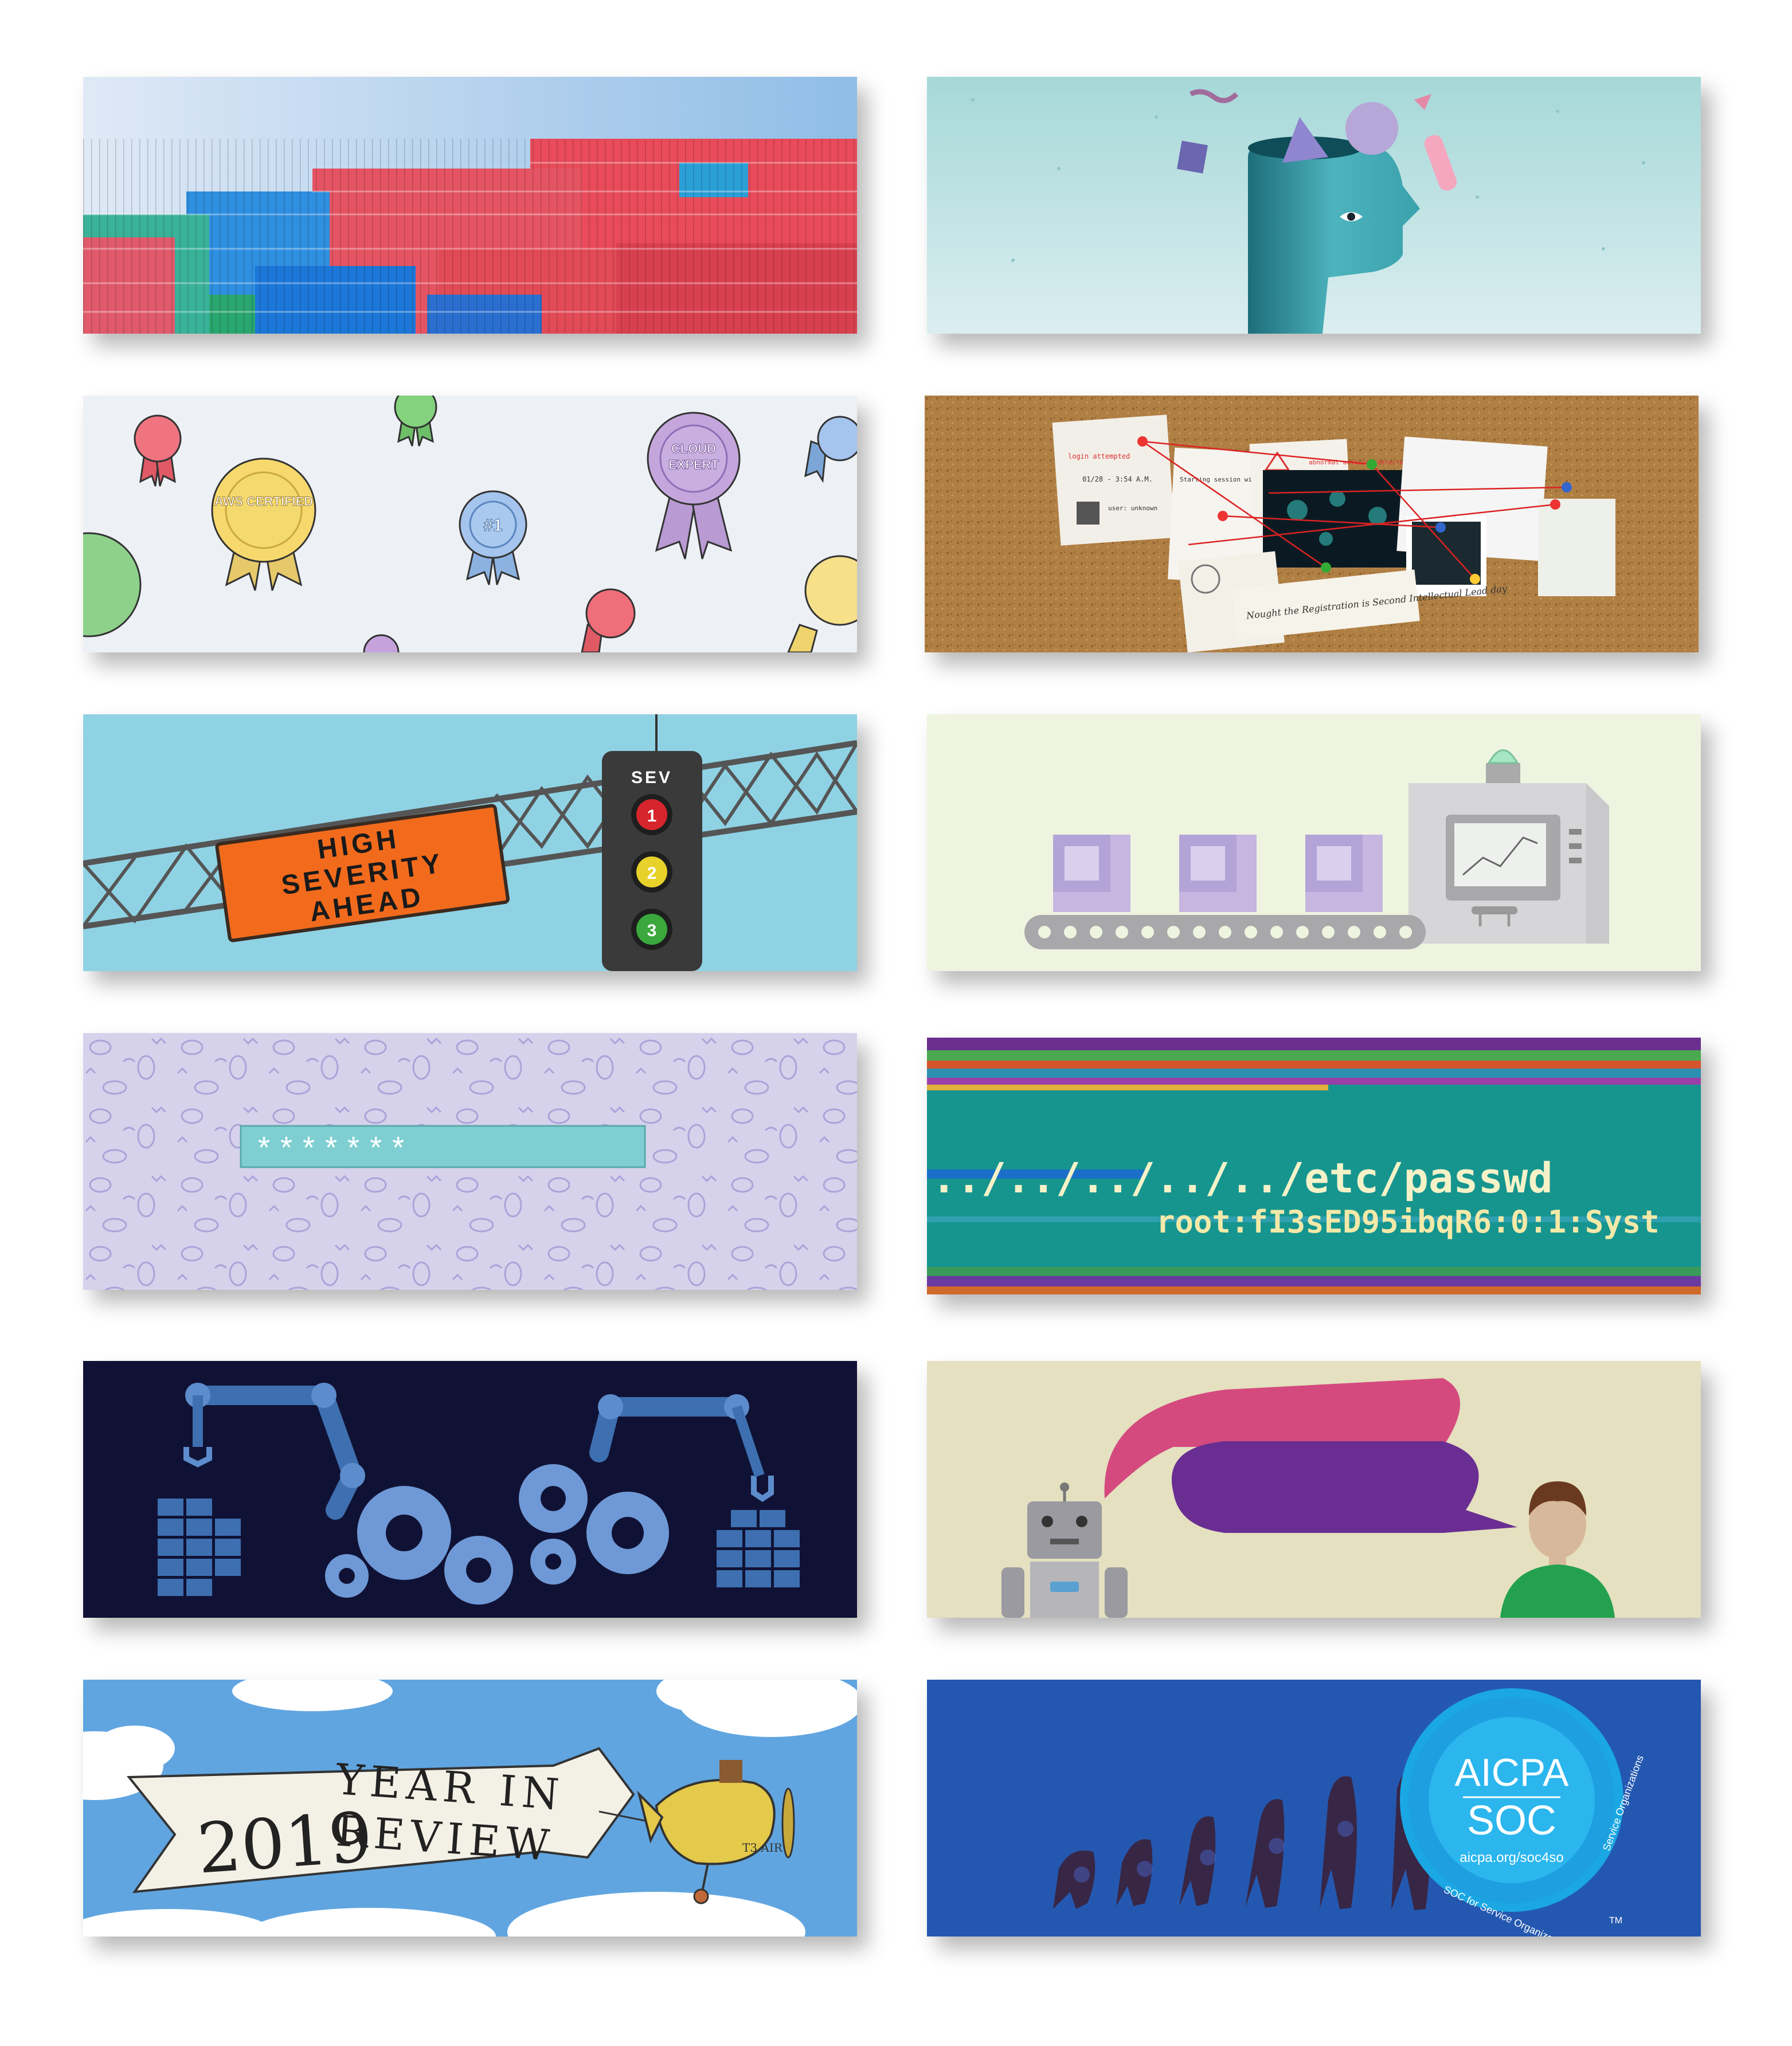 The width and height of the screenshot is (1792, 2046). Describe the element at coordinates (1615, 1921) in the screenshot. I see `trademark: TM` at that location.